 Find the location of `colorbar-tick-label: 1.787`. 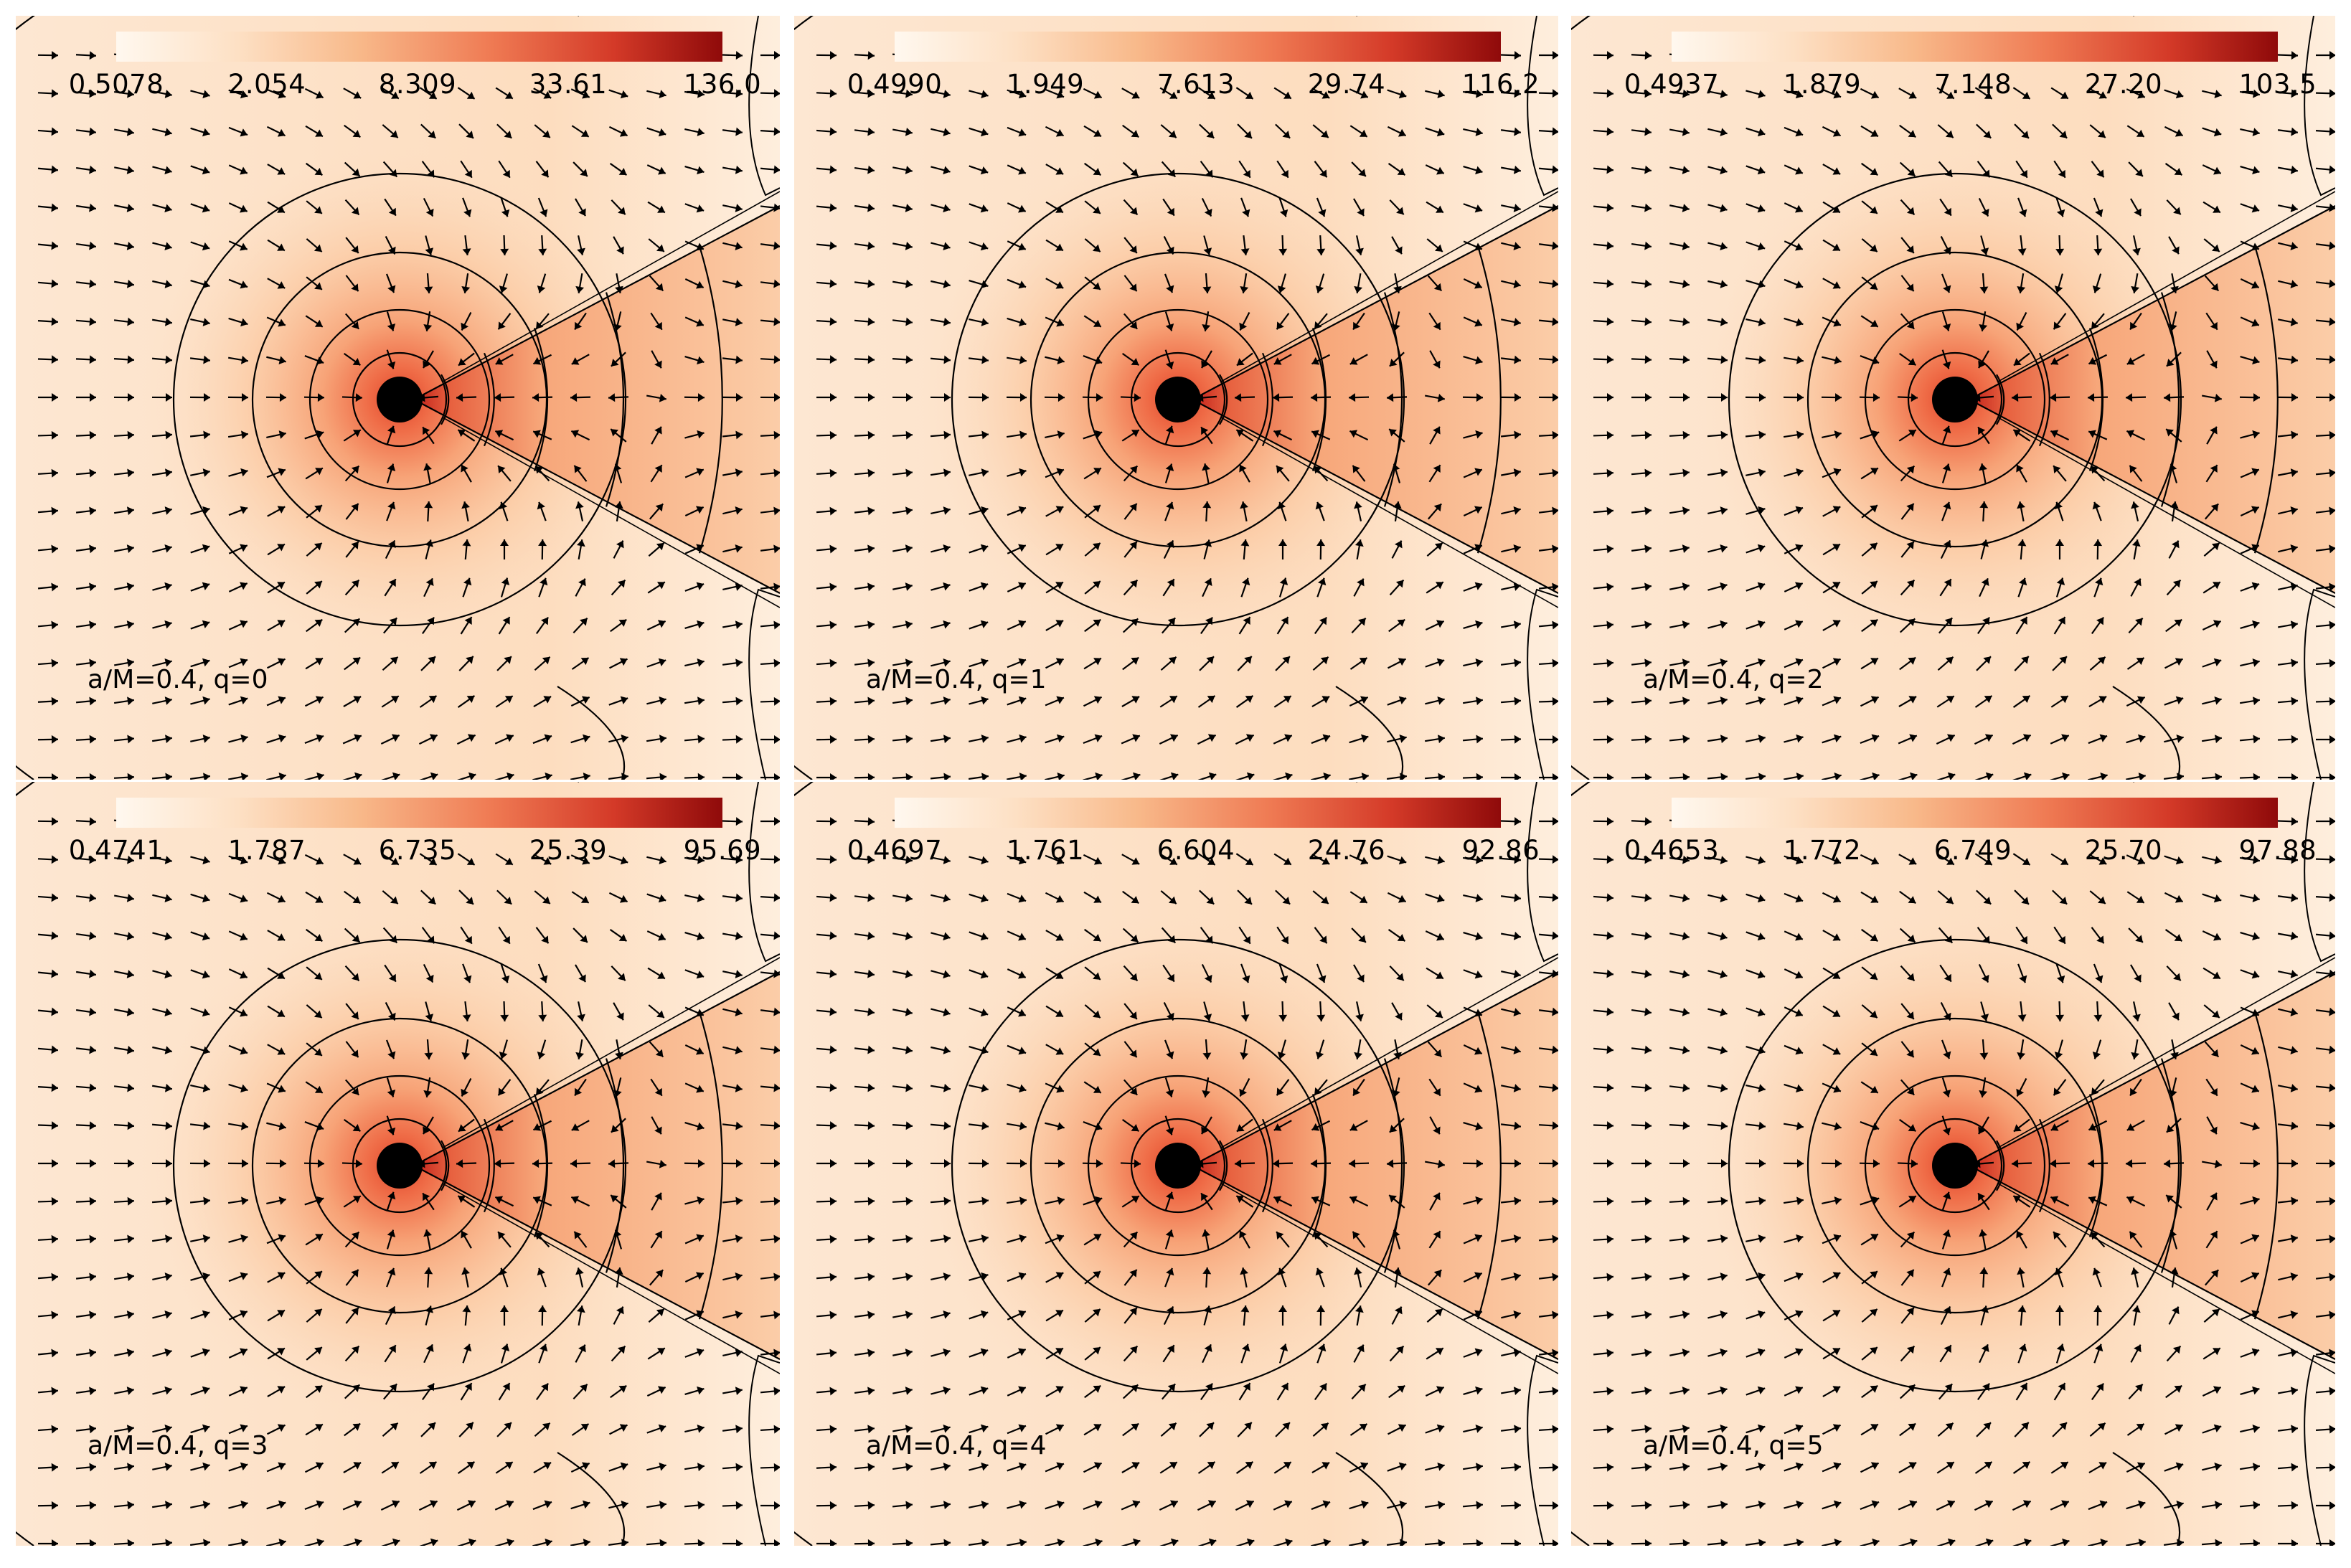

colorbar-tick-label: 1.787 is located at coordinates (267, 851).